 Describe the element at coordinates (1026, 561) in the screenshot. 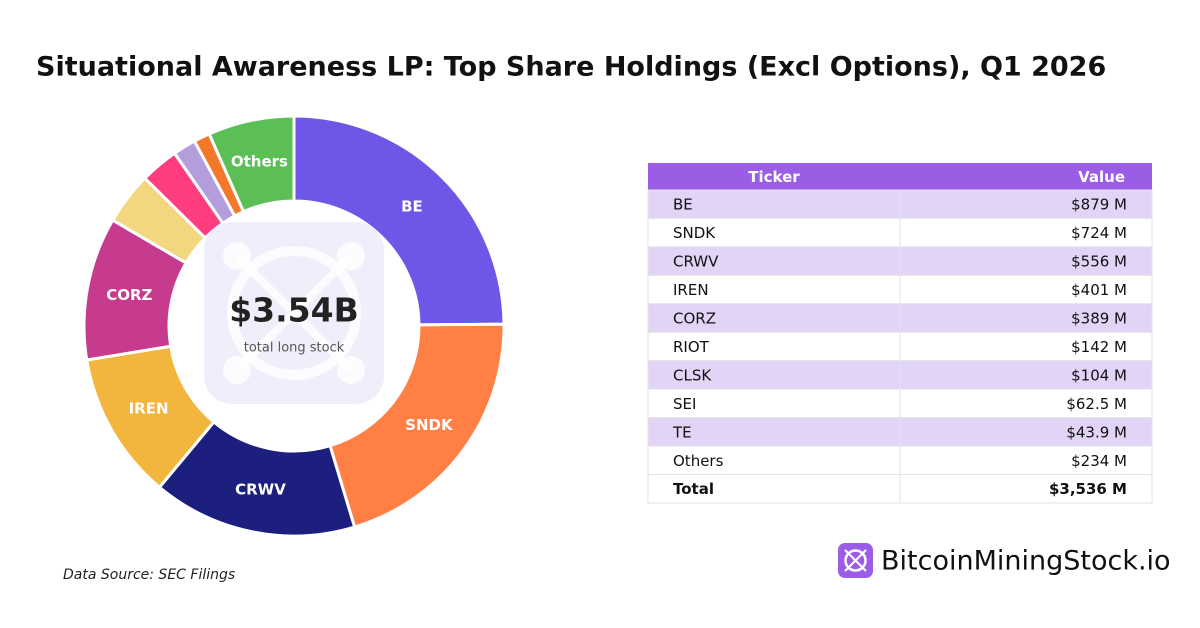

I see `brand: BitcoinMiningStock.io` at that location.